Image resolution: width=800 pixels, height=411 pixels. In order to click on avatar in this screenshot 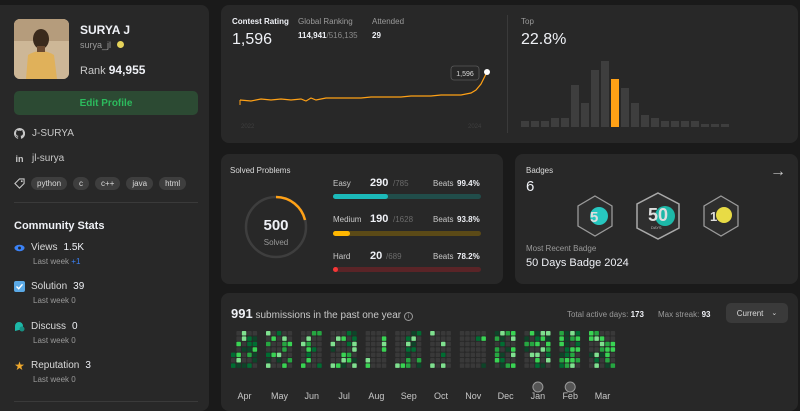, I will do `click(41, 49)`.